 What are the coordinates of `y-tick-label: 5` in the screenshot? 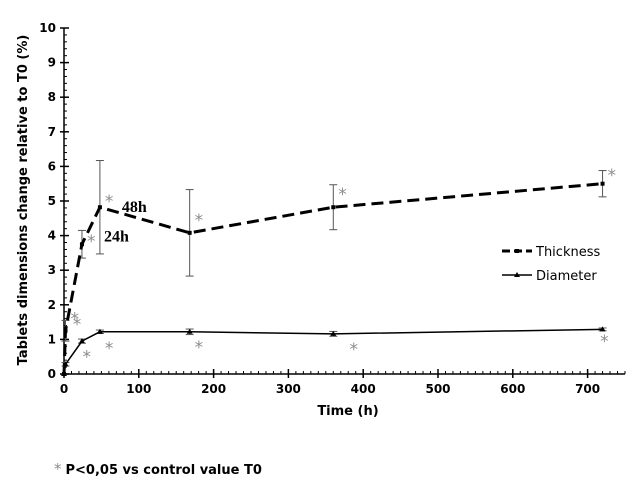 It's located at (52, 201).